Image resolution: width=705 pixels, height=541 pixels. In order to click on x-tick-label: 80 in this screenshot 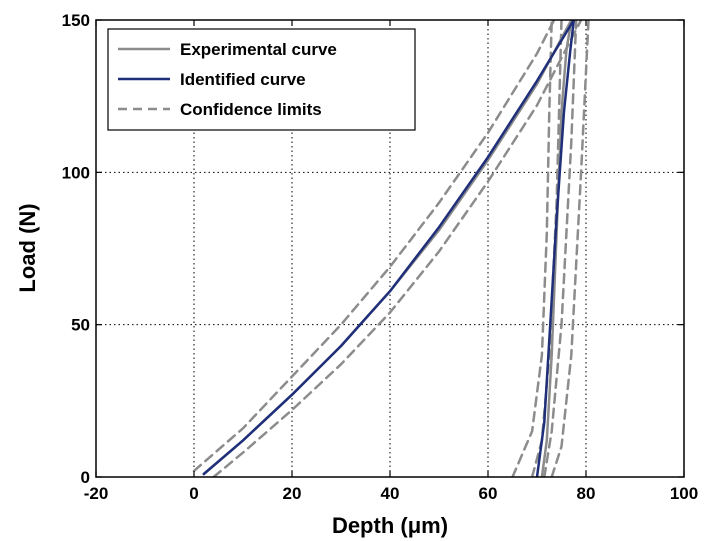, I will do `click(586, 493)`.